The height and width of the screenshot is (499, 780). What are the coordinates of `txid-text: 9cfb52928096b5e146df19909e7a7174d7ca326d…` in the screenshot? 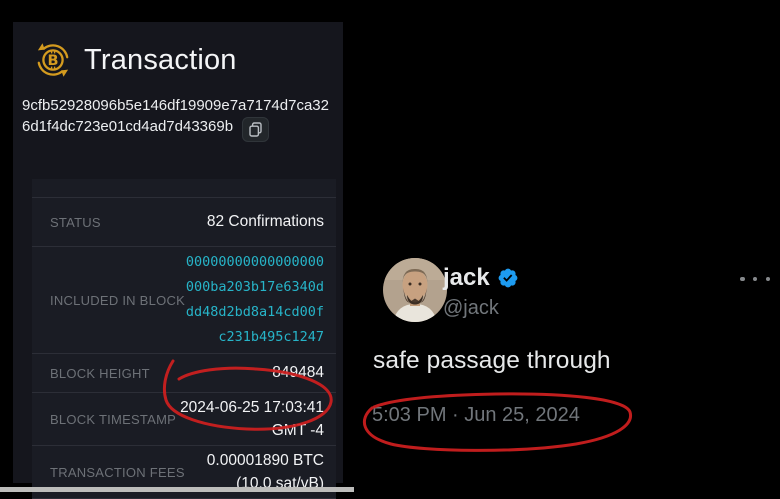 It's located at (175, 116).